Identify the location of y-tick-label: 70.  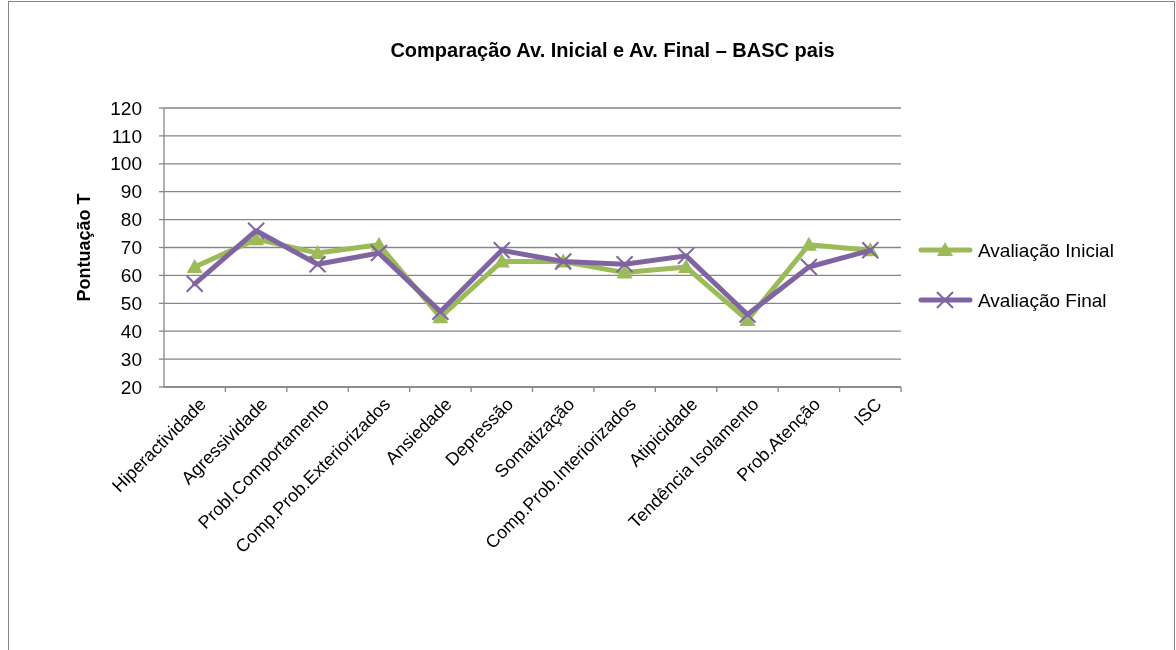
(131, 248).